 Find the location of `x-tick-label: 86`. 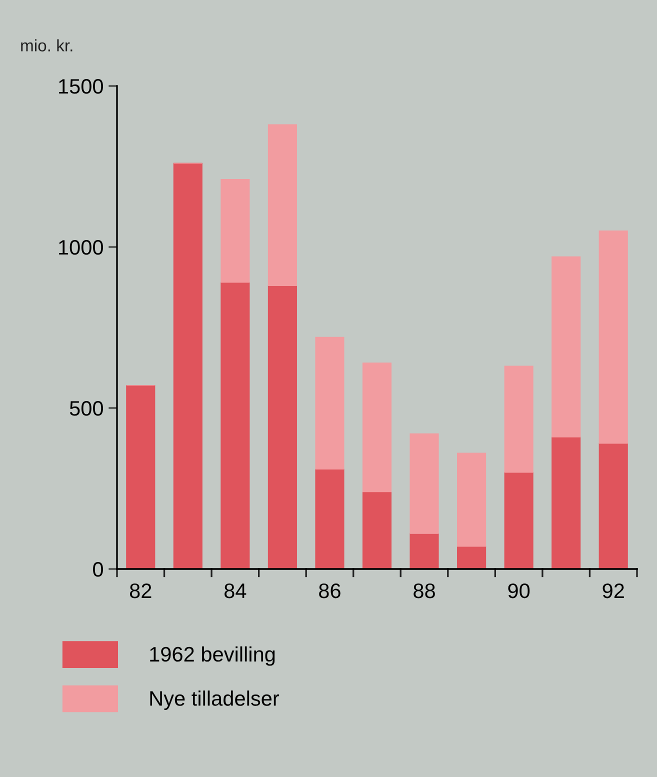

x-tick-label: 86 is located at coordinates (329, 590).